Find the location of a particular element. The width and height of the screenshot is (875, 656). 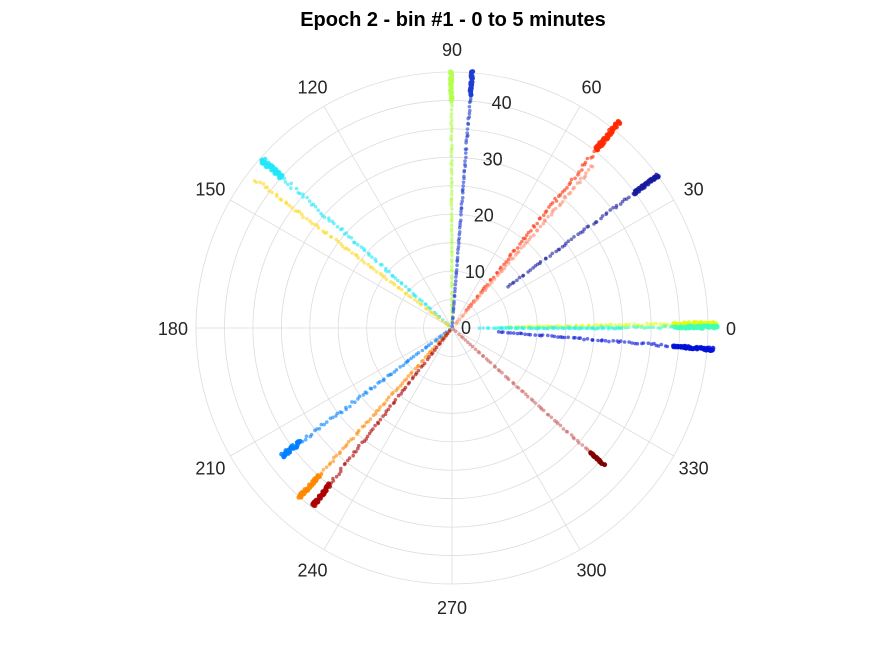

angular-tick-label: 330 is located at coordinates (694, 469).